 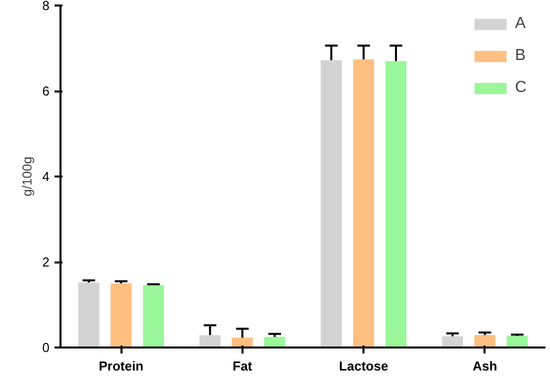 I want to click on x-tick-label: Lactose, so click(x=363, y=366).